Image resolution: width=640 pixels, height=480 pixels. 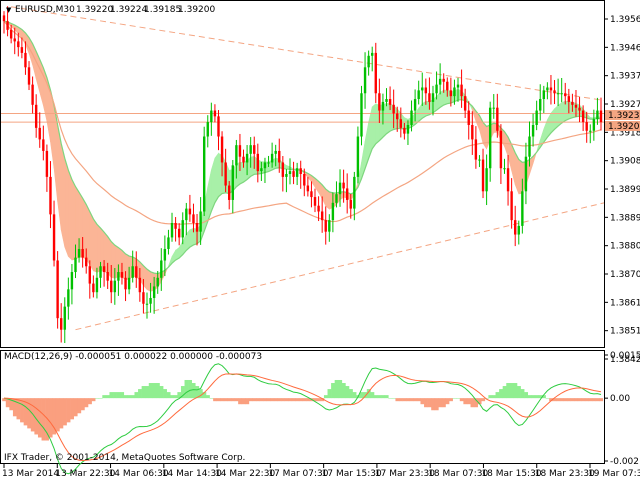 What do you see at coordinates (625, 190) in the screenshot?
I see `price-tick-label: 1.38990` at bounding box center [625, 190].